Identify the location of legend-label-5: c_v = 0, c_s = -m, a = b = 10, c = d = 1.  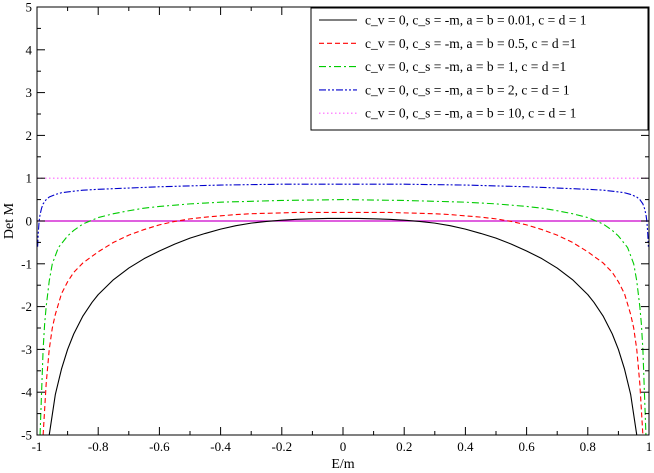
(470, 113).